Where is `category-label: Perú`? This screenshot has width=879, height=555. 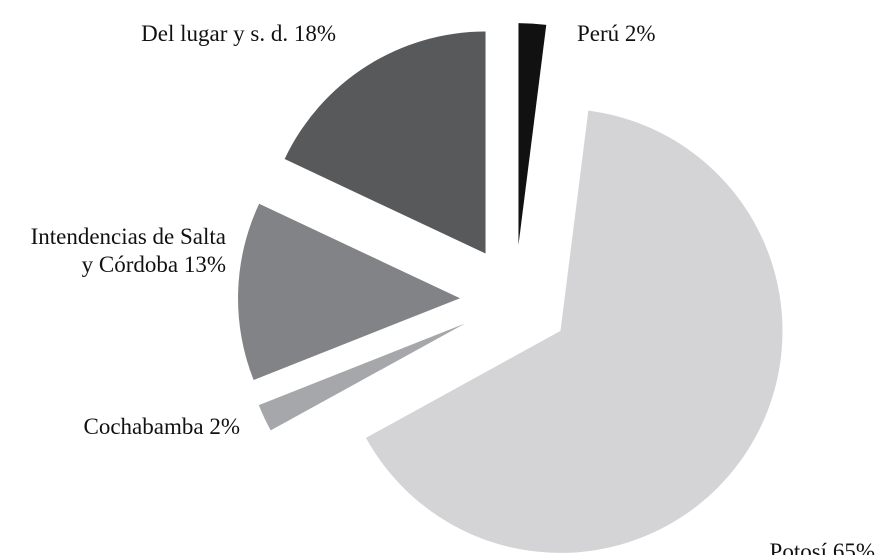 category-label: Perú is located at coordinates (598, 33).